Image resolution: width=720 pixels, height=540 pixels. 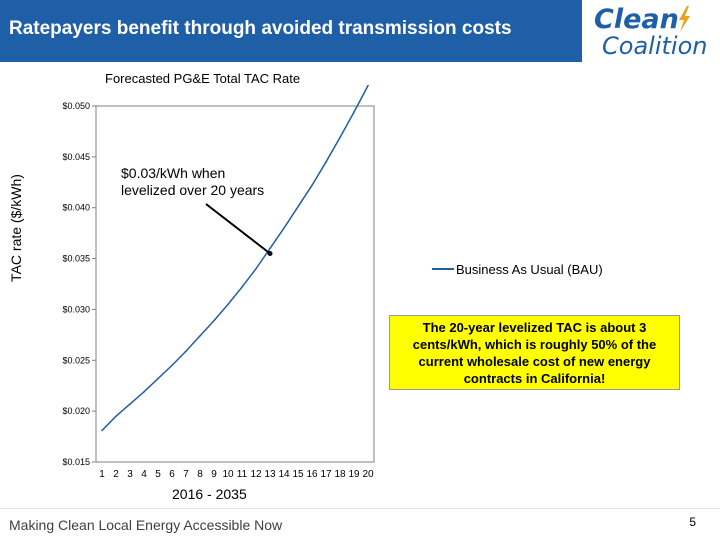 What do you see at coordinates (529, 269) in the screenshot?
I see `legend-entry-bau: Business As Usual (BAU)` at bounding box center [529, 269].